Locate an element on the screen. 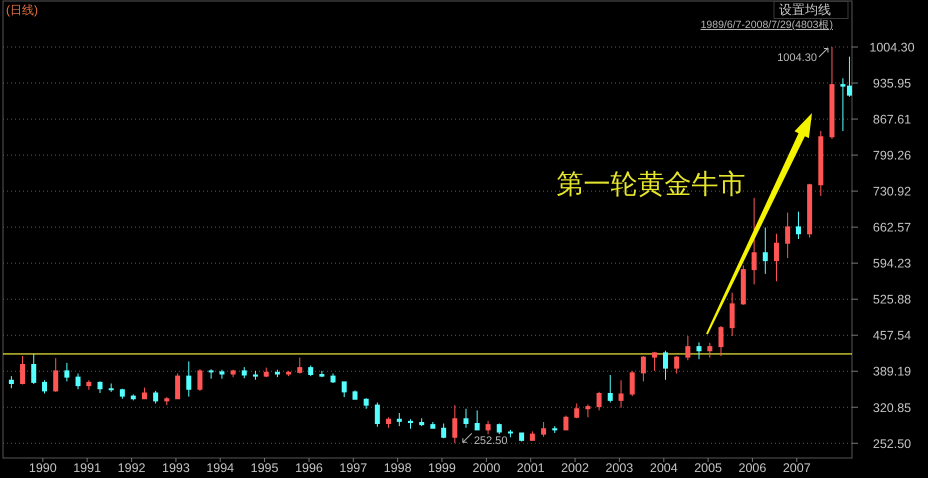 This screenshot has height=478, width=928. control: 设置均线 is located at coordinates (811, 10).